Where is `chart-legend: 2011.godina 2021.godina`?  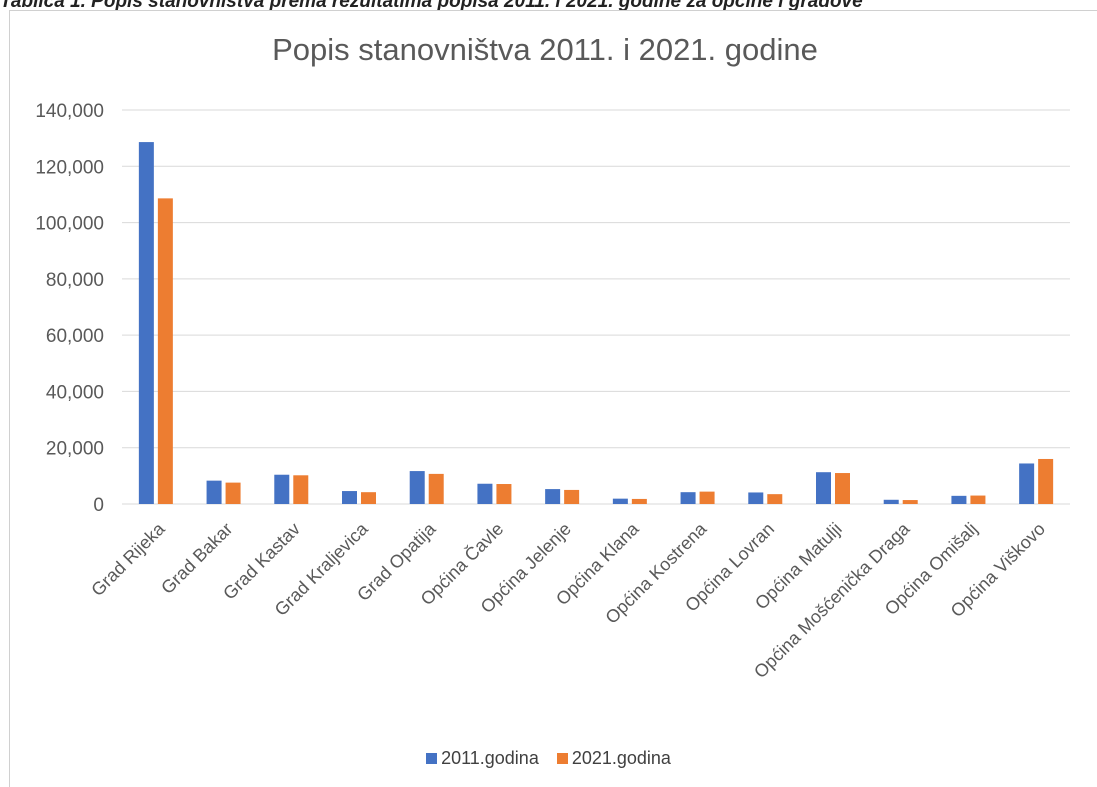 chart-legend: 2011.godina 2021.godina is located at coordinates (548, 758).